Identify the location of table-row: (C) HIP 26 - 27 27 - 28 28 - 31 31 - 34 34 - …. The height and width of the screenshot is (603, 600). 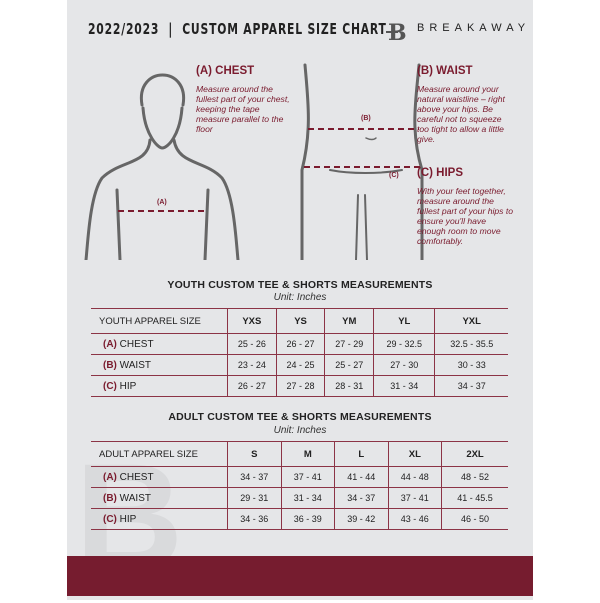
(299, 386).